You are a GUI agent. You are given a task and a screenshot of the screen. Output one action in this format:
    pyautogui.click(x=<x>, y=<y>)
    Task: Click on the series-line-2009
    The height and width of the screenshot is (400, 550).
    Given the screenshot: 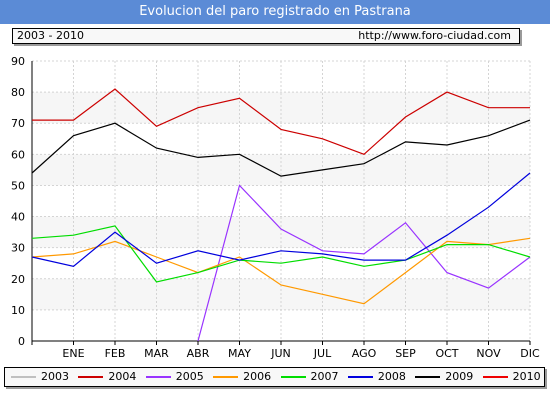 What is the action you would take?
    pyautogui.click(x=281, y=148)
    